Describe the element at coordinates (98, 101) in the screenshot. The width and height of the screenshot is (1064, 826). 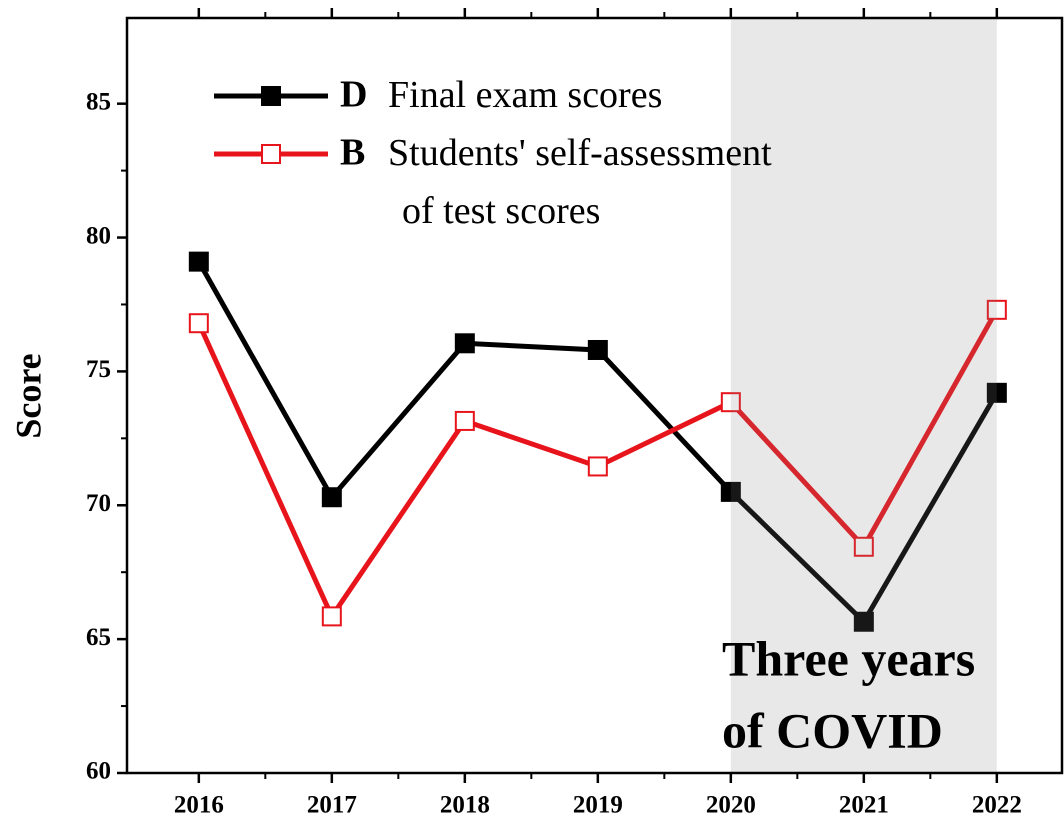
I see `y-tick-label: 85` at that location.